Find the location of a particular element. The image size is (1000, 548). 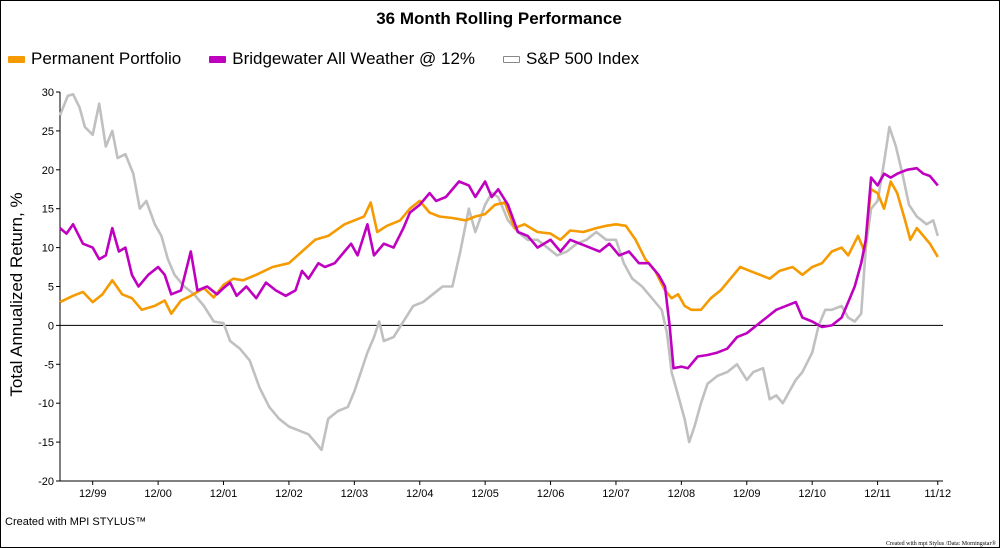

x-tick-label: 12/99 is located at coordinates (93, 494).